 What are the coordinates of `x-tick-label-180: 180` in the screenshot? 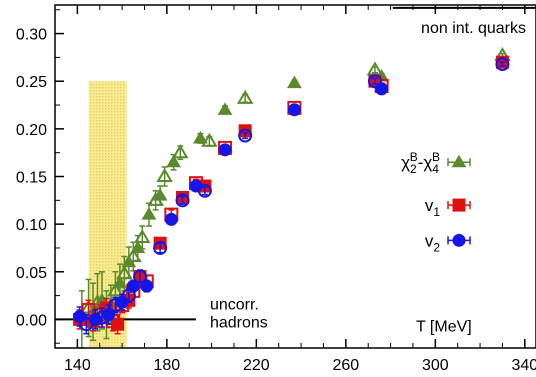 It's located at (167, 365).